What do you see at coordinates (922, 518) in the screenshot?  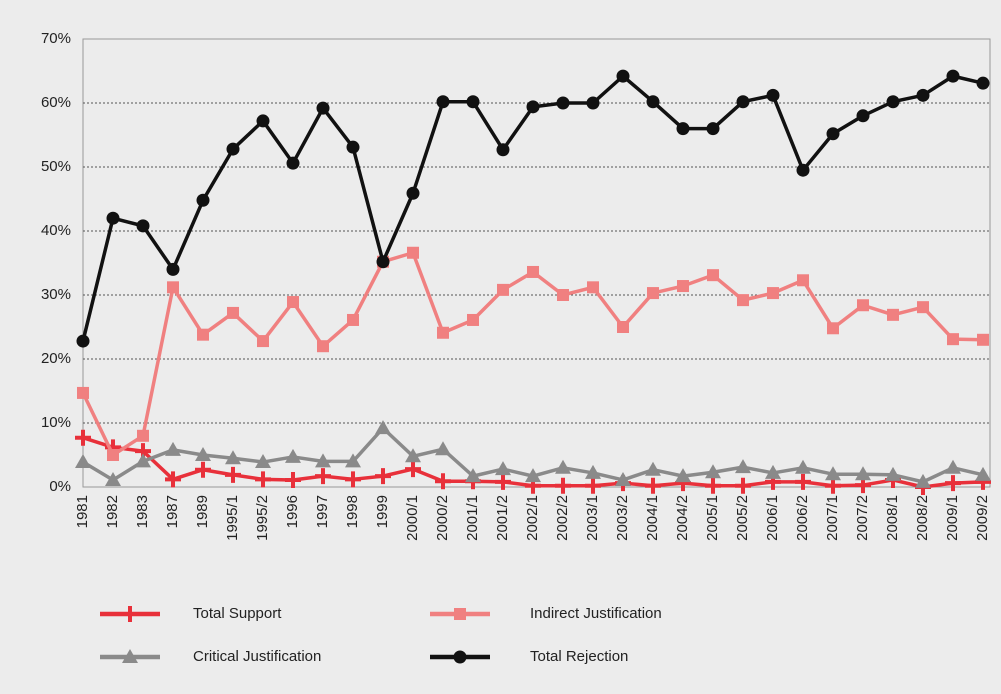 I see `x-tick-label: 2008/2` at bounding box center [922, 518].